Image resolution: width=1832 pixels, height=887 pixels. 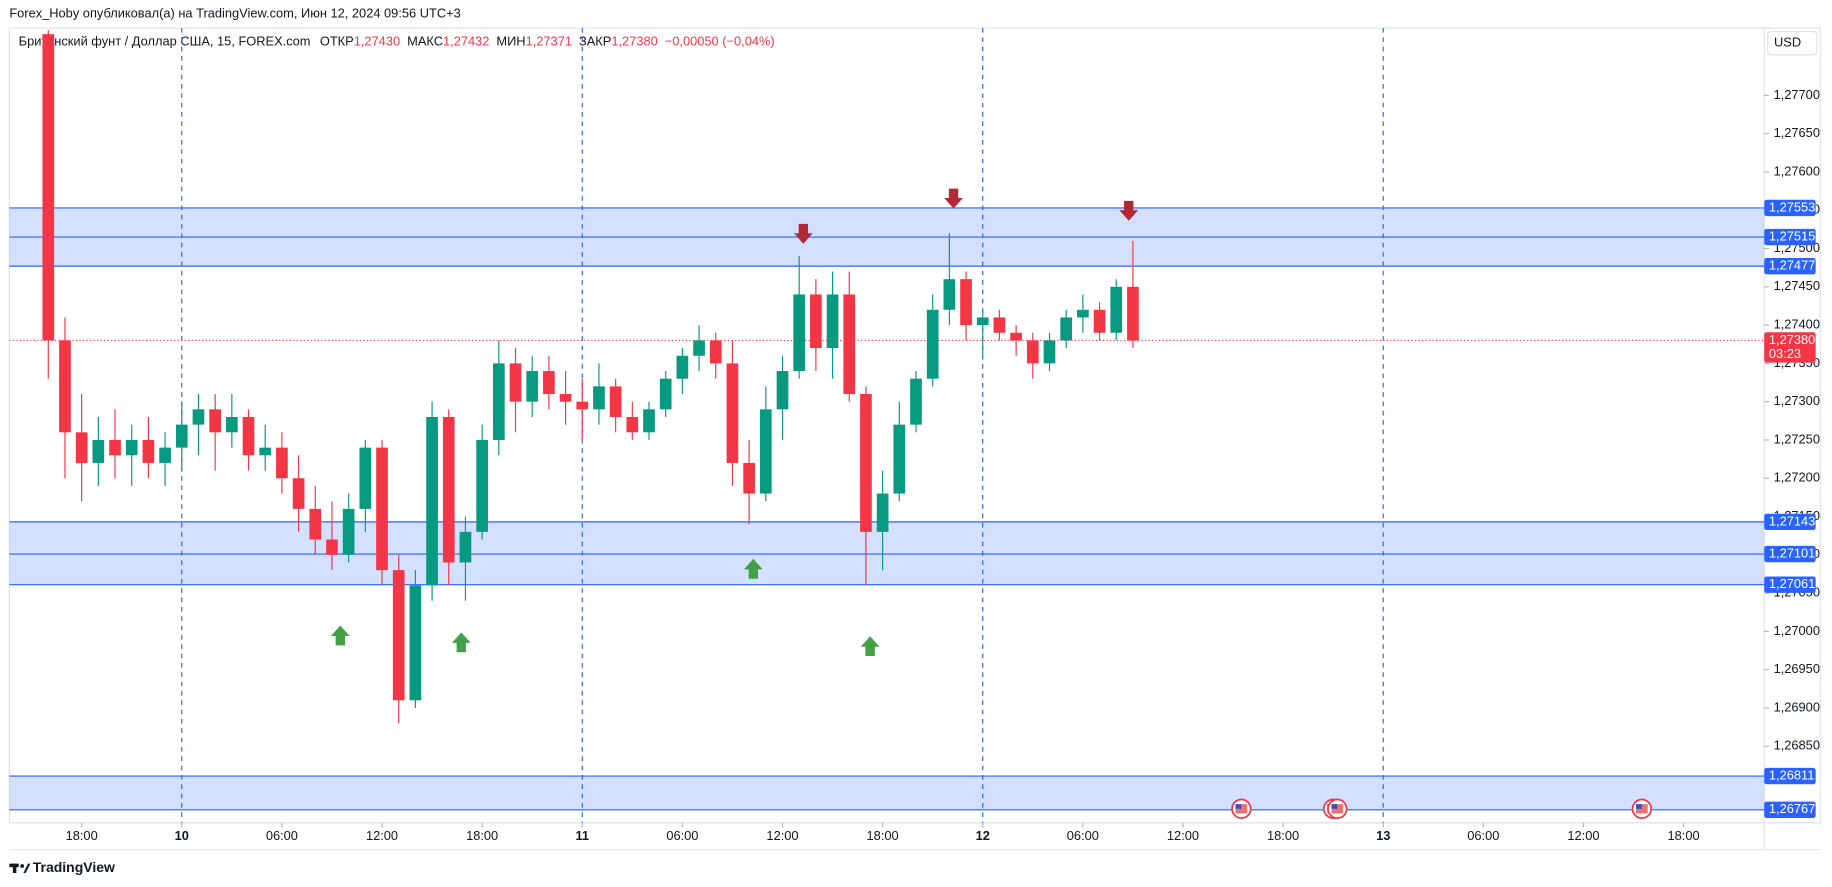 What do you see at coordinates (1792, 808) in the screenshot?
I see `level-price-label: 1,26767` at bounding box center [1792, 808].